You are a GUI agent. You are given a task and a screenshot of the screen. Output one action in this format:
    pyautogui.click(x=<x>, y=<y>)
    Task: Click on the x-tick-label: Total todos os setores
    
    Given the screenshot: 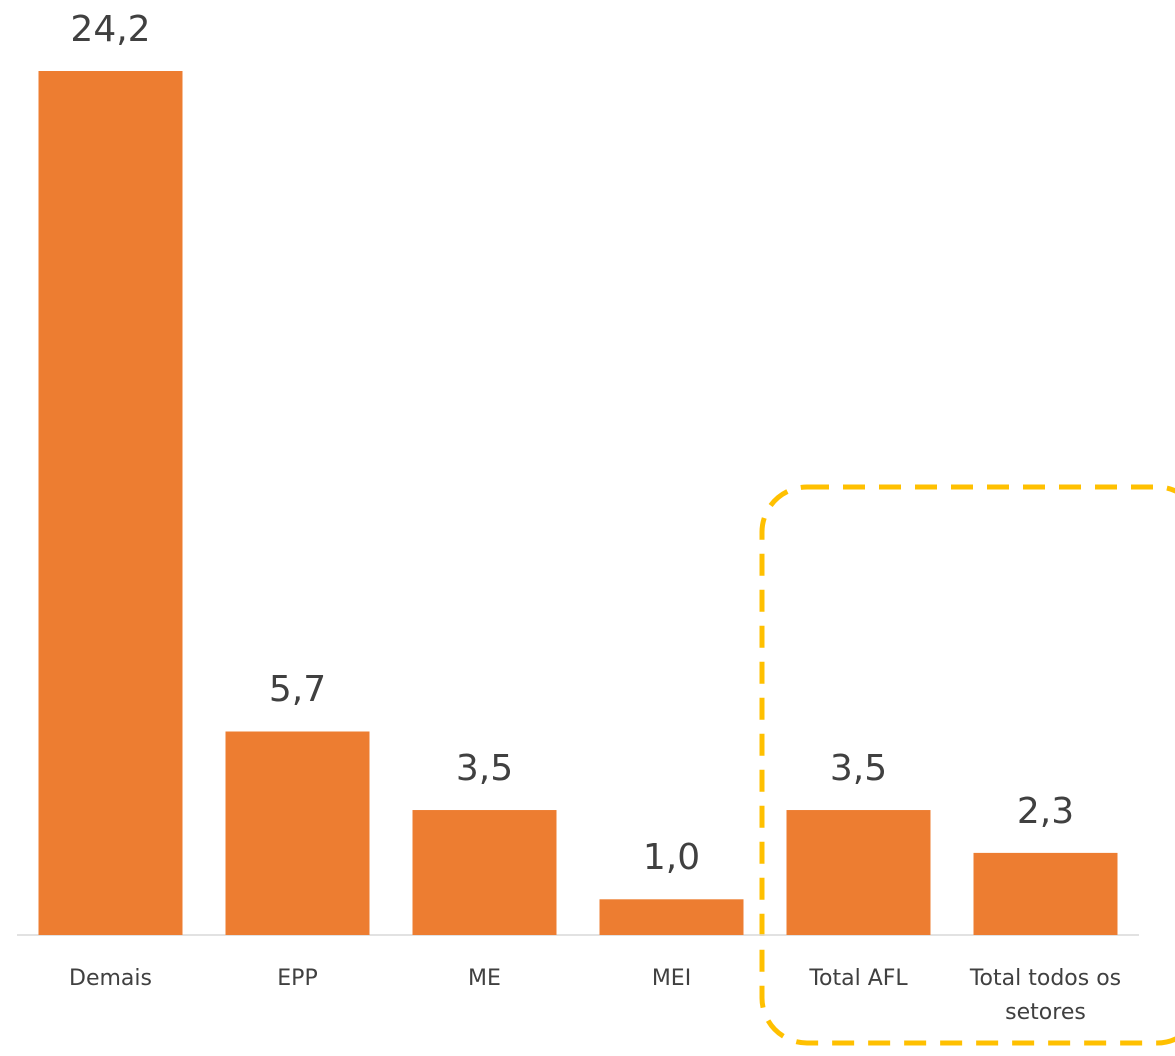 What is the action you would take?
    pyautogui.click(x=1045, y=995)
    